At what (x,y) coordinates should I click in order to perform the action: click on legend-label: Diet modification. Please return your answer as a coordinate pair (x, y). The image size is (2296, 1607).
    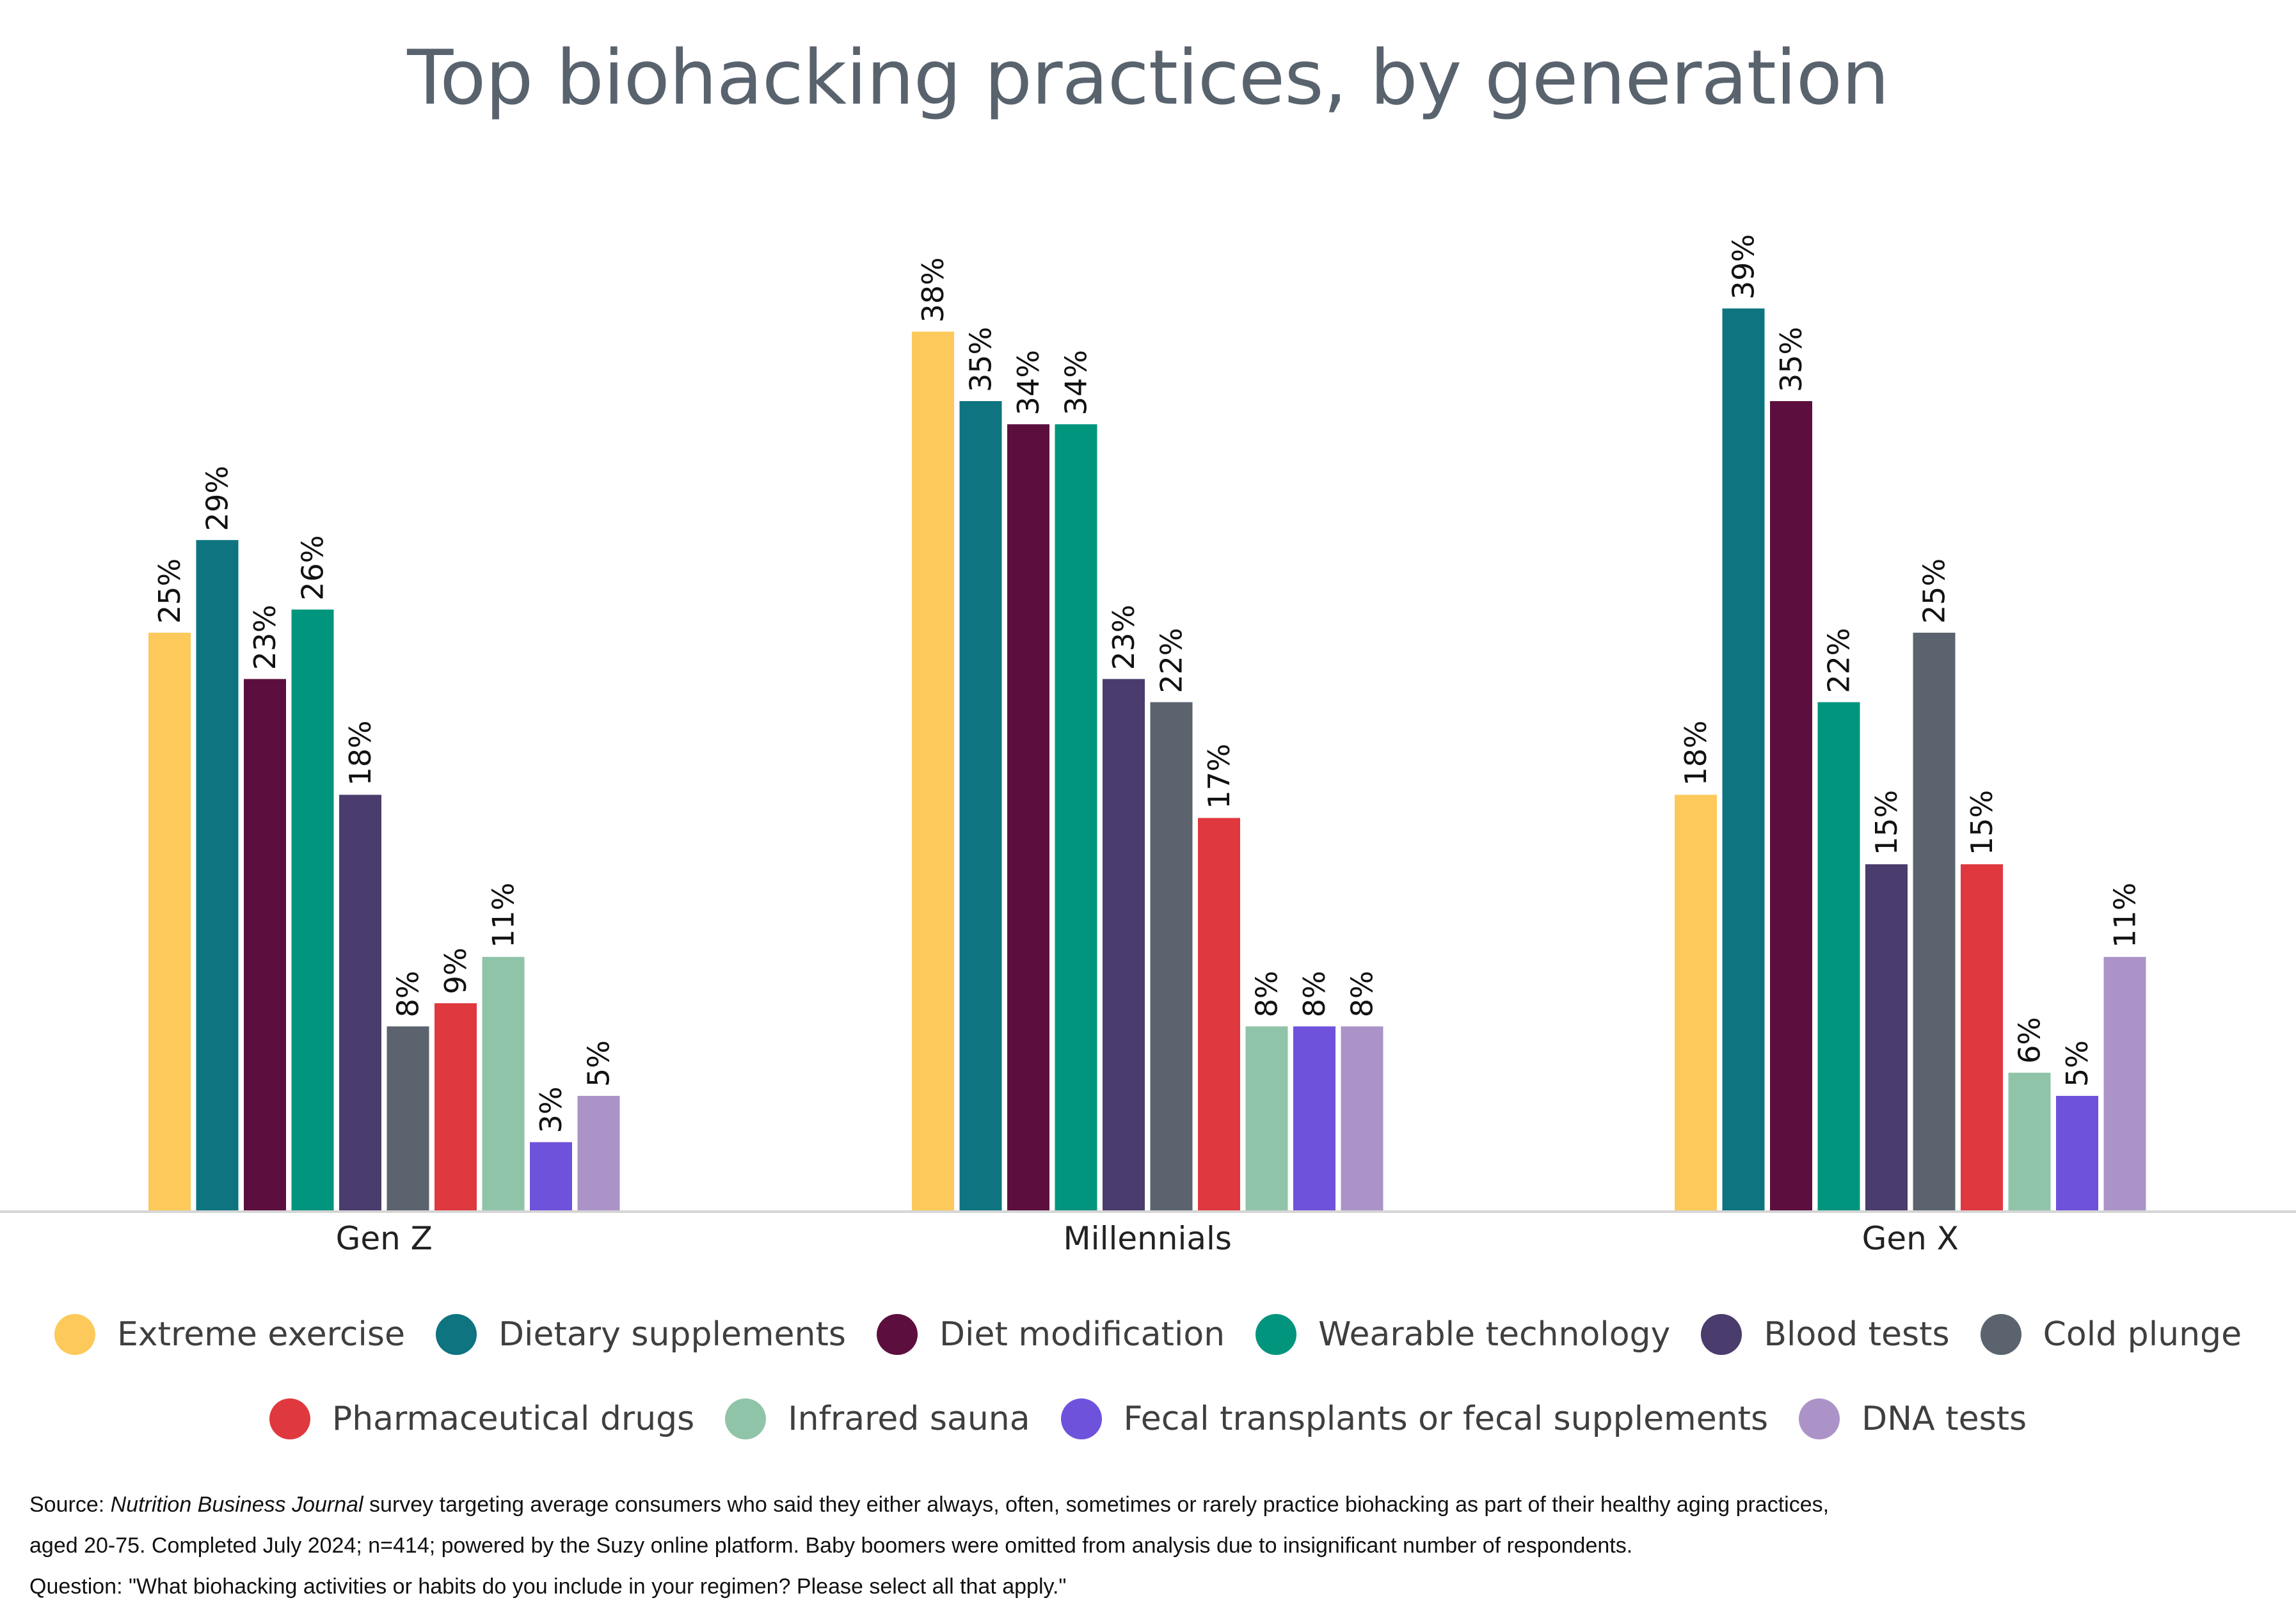
    Looking at the image, I should click on (1082, 1335).